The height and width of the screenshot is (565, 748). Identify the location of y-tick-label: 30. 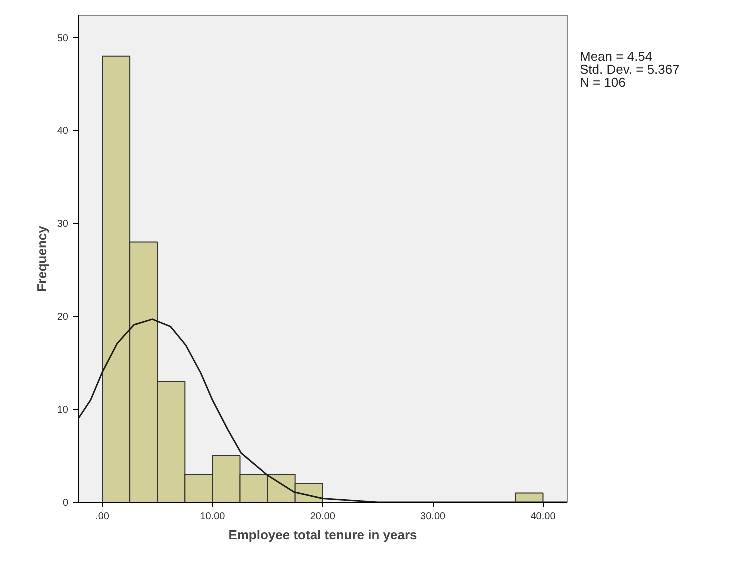
(63, 224).